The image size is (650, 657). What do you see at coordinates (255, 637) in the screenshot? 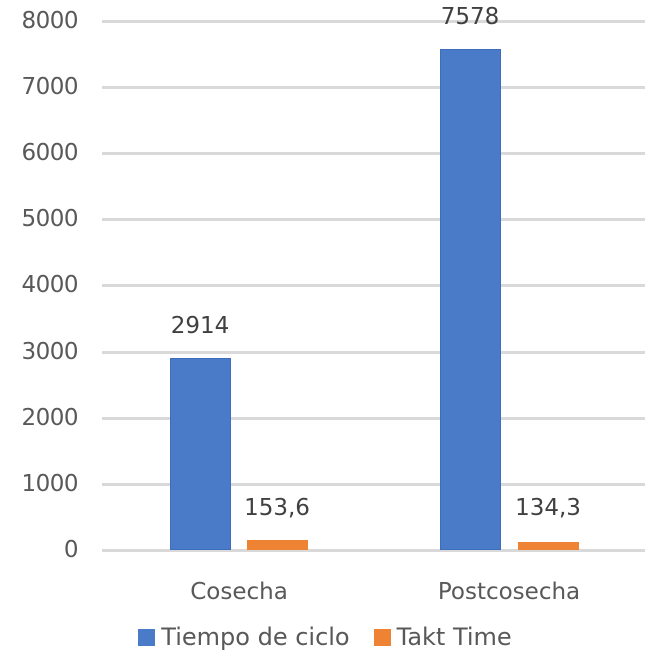
I see `legend-label: Tiempo de ciclo` at bounding box center [255, 637].